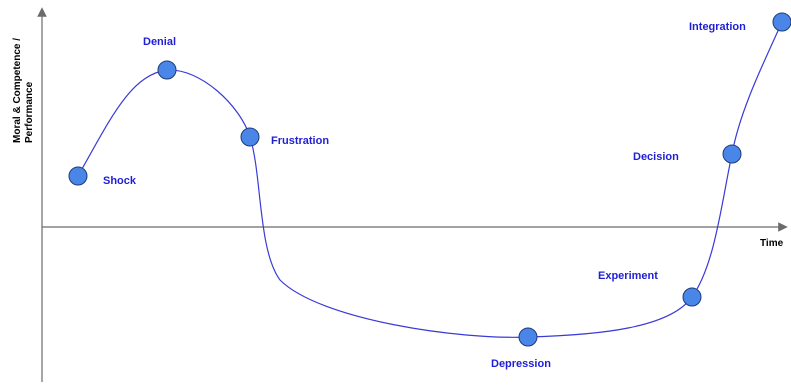 This screenshot has height=386, width=791. Describe the element at coordinates (167, 70) in the screenshot. I see `stage-point-denial` at that location.